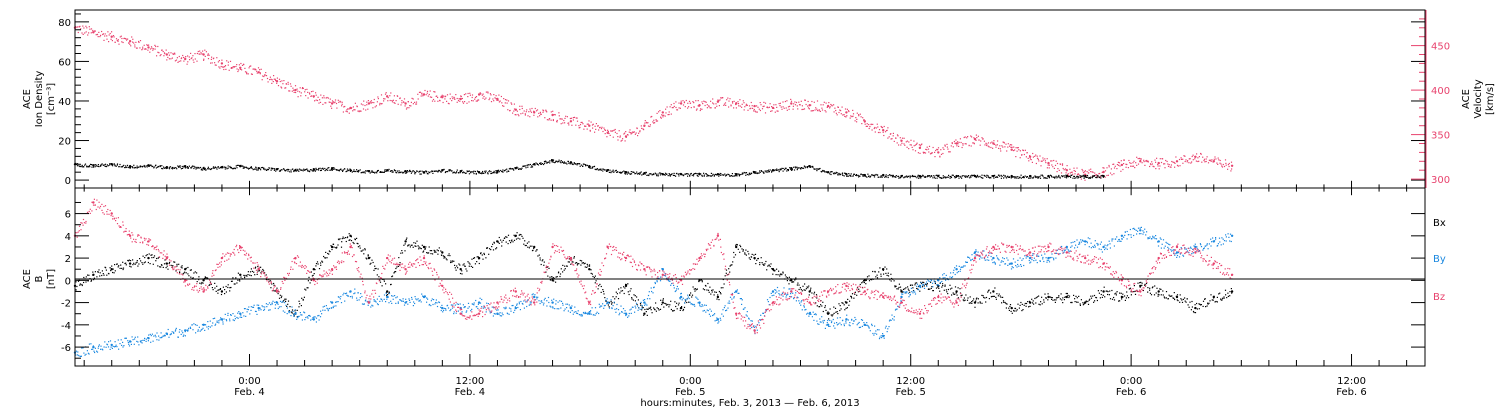 The image size is (1500, 410). Describe the element at coordinates (249, 392) in the screenshot. I see `x-tick-date-0: Feb. 4` at that location.